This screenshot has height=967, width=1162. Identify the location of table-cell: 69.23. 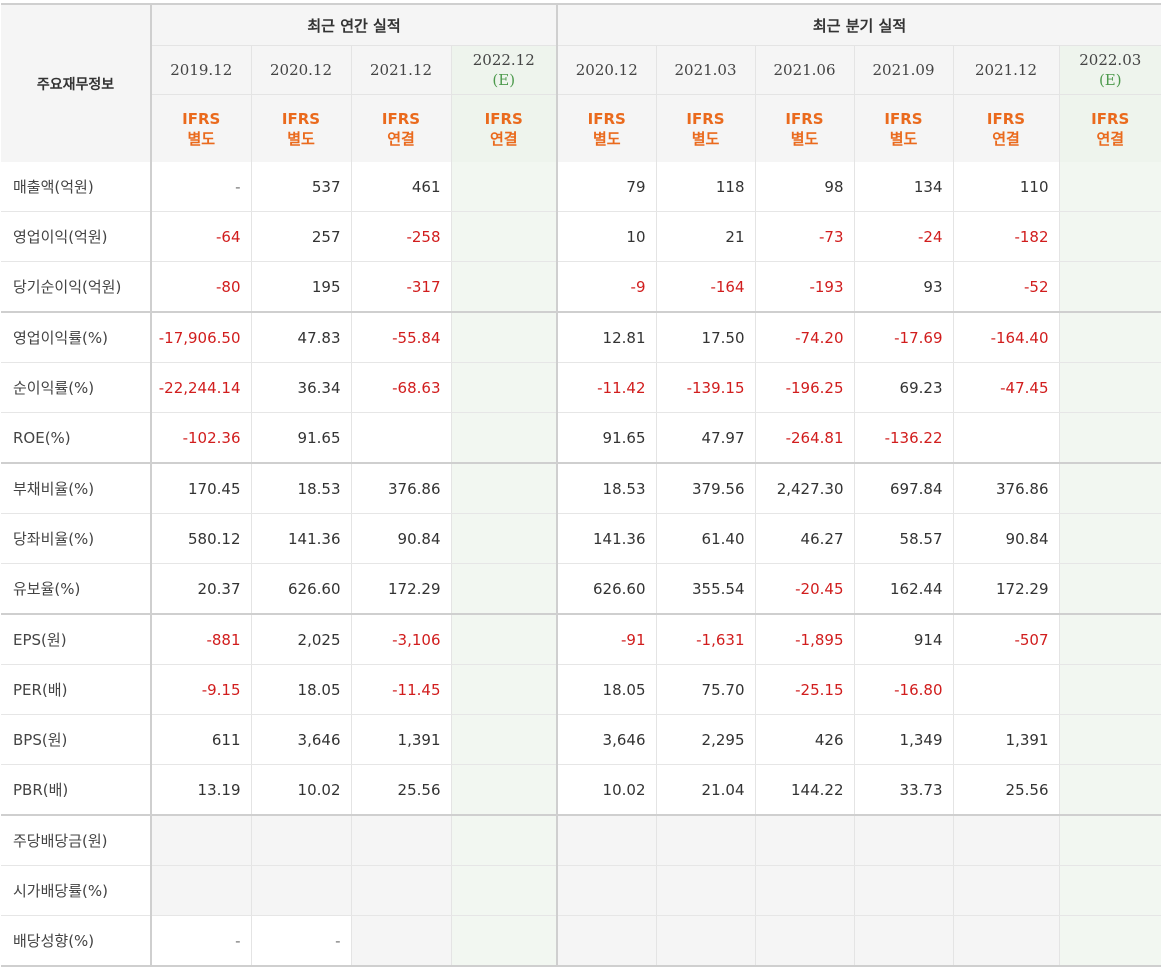
(903, 387).